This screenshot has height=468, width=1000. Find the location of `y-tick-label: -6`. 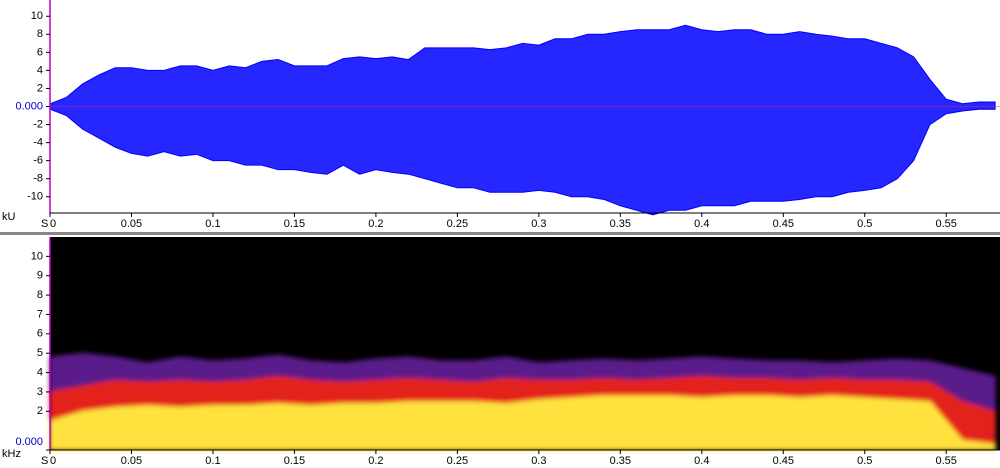

y-tick-label: -6 is located at coordinates (38, 161).